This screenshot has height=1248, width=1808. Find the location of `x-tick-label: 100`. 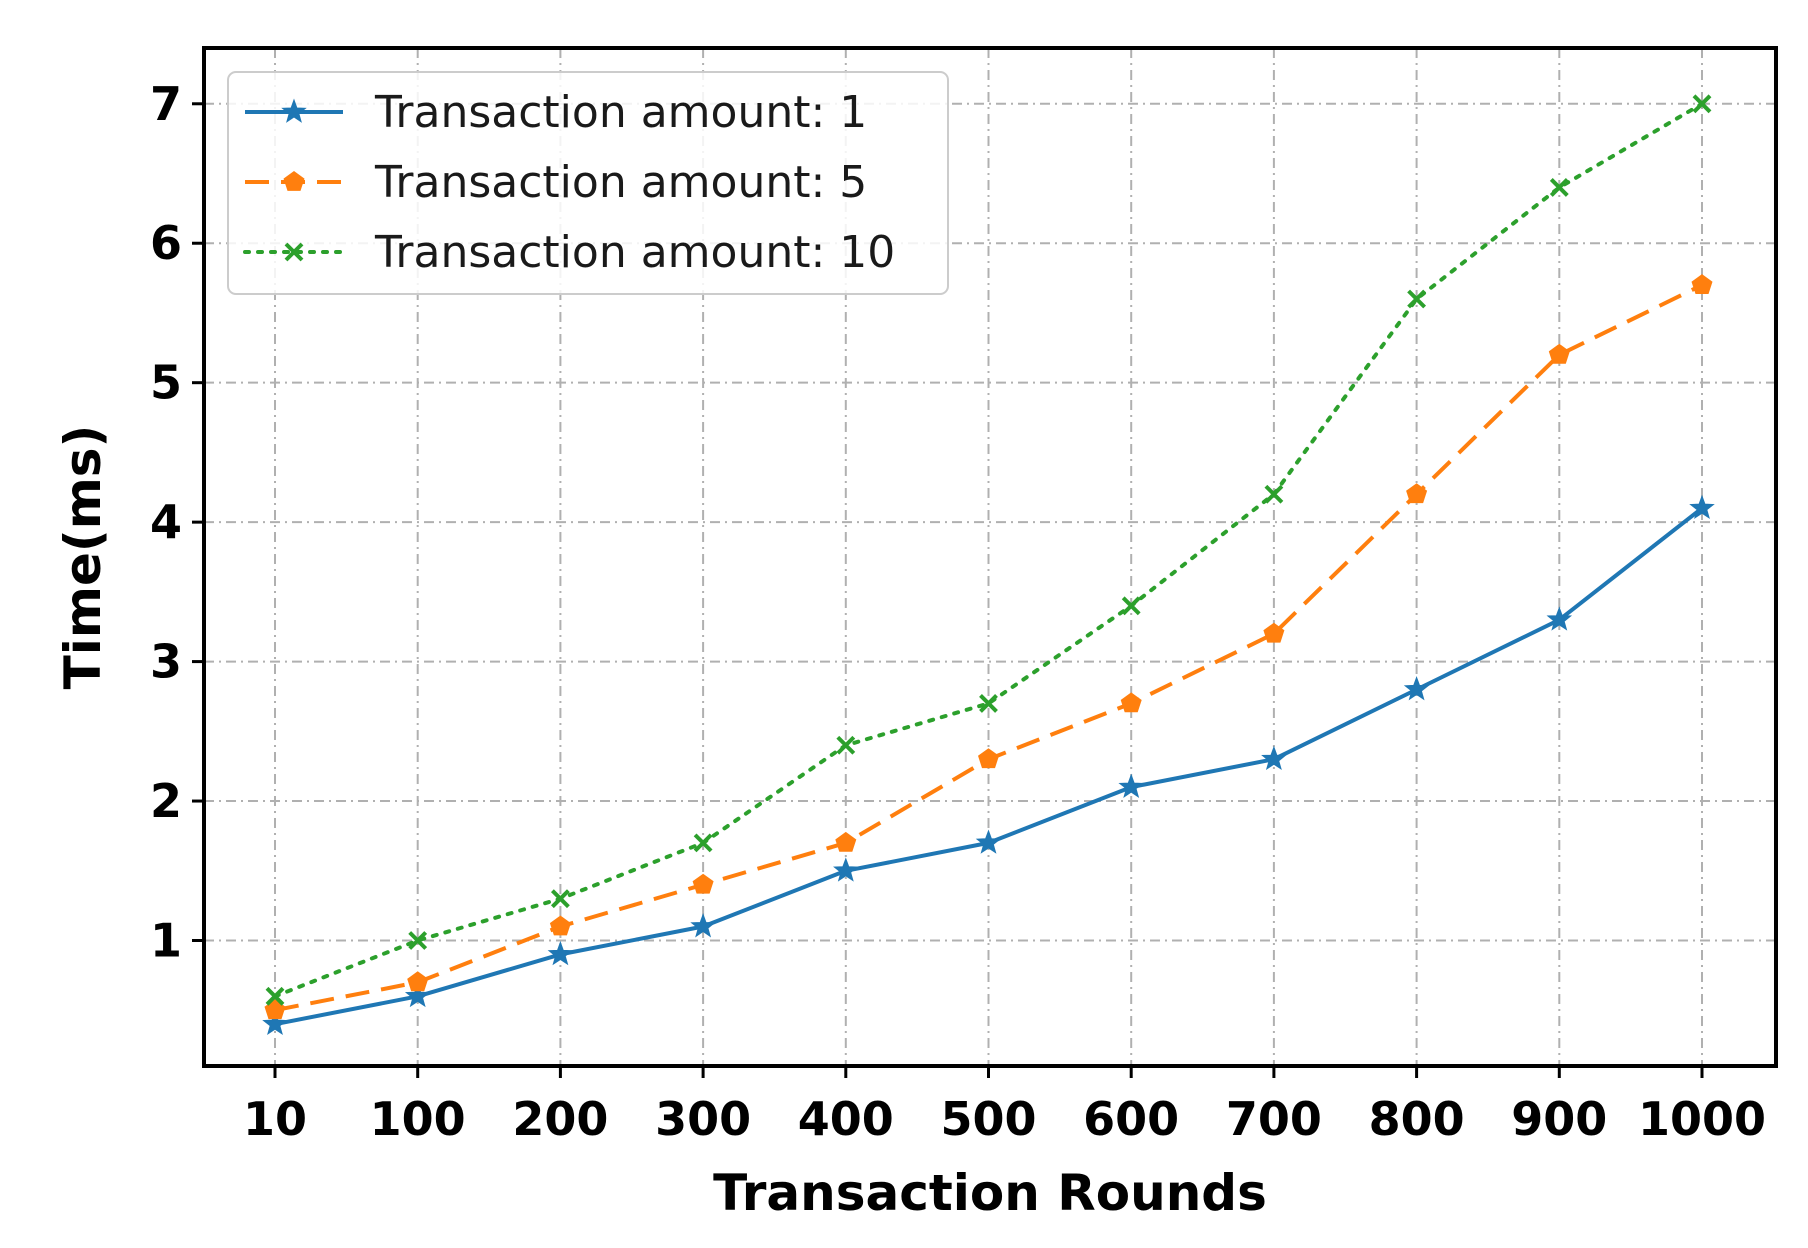

x-tick-label: 100 is located at coordinates (418, 1119).